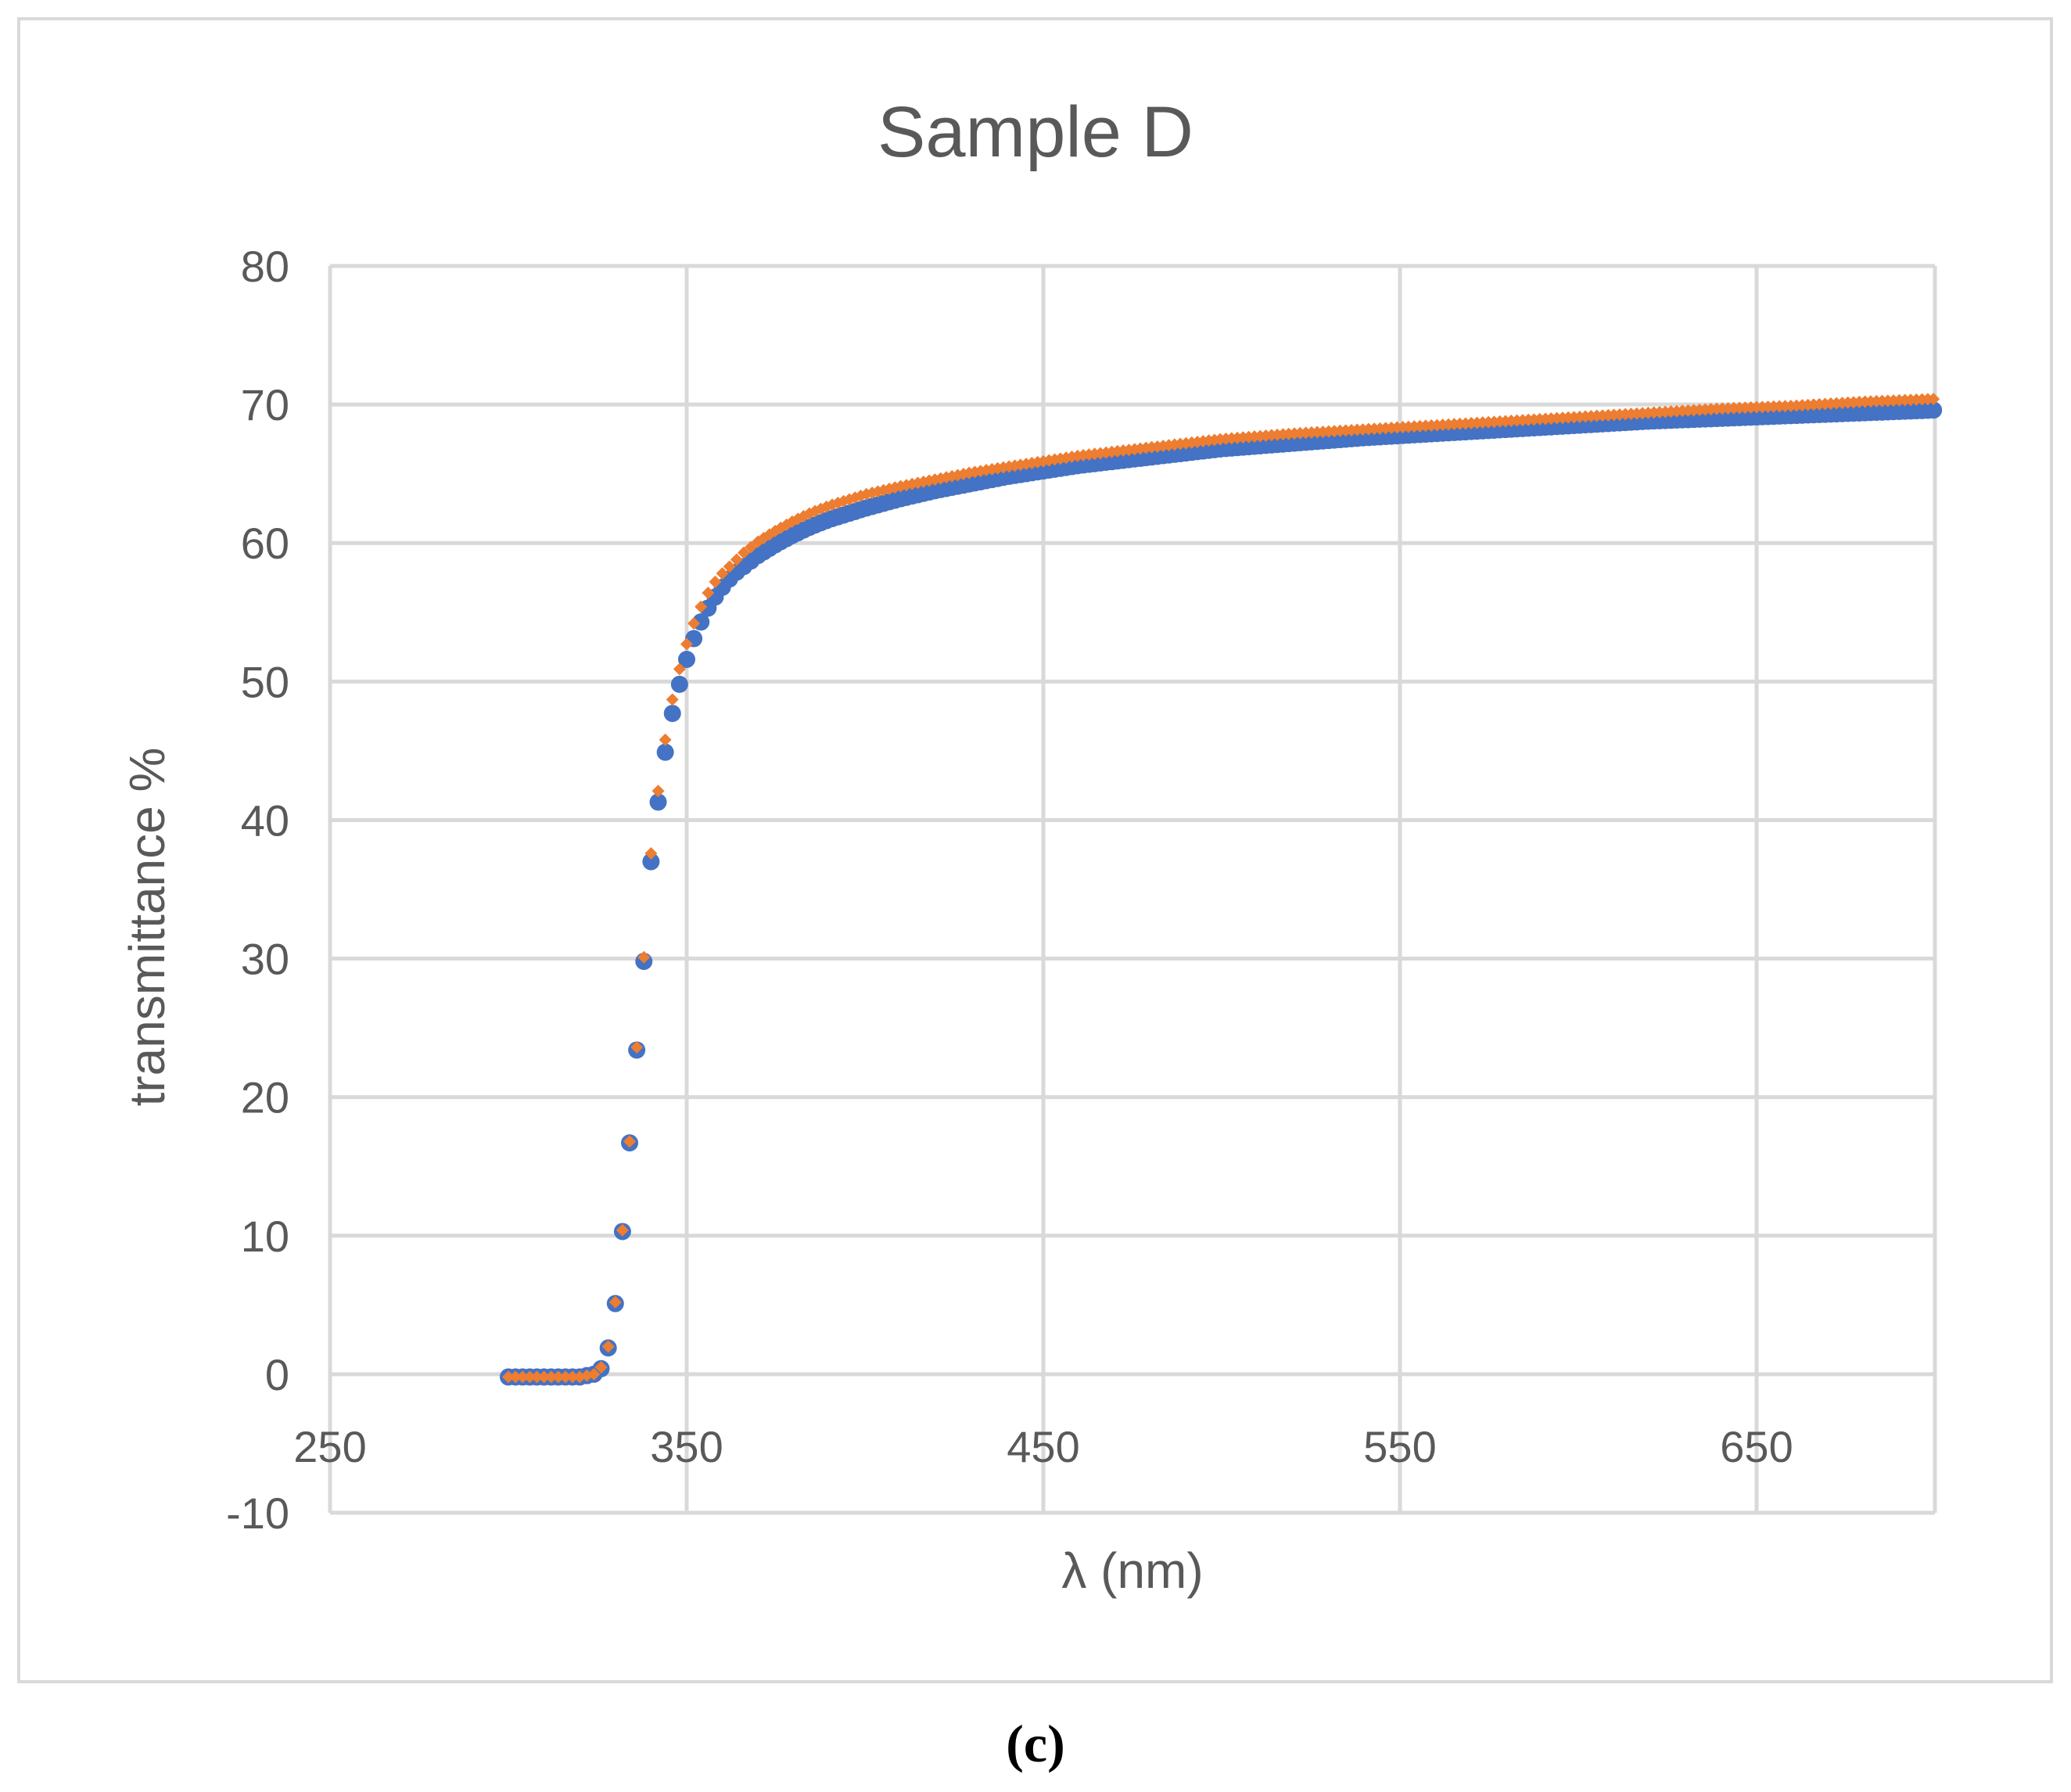 This screenshot has width=2071, height=1792. I want to click on y-tick-label: 50, so click(265, 681).